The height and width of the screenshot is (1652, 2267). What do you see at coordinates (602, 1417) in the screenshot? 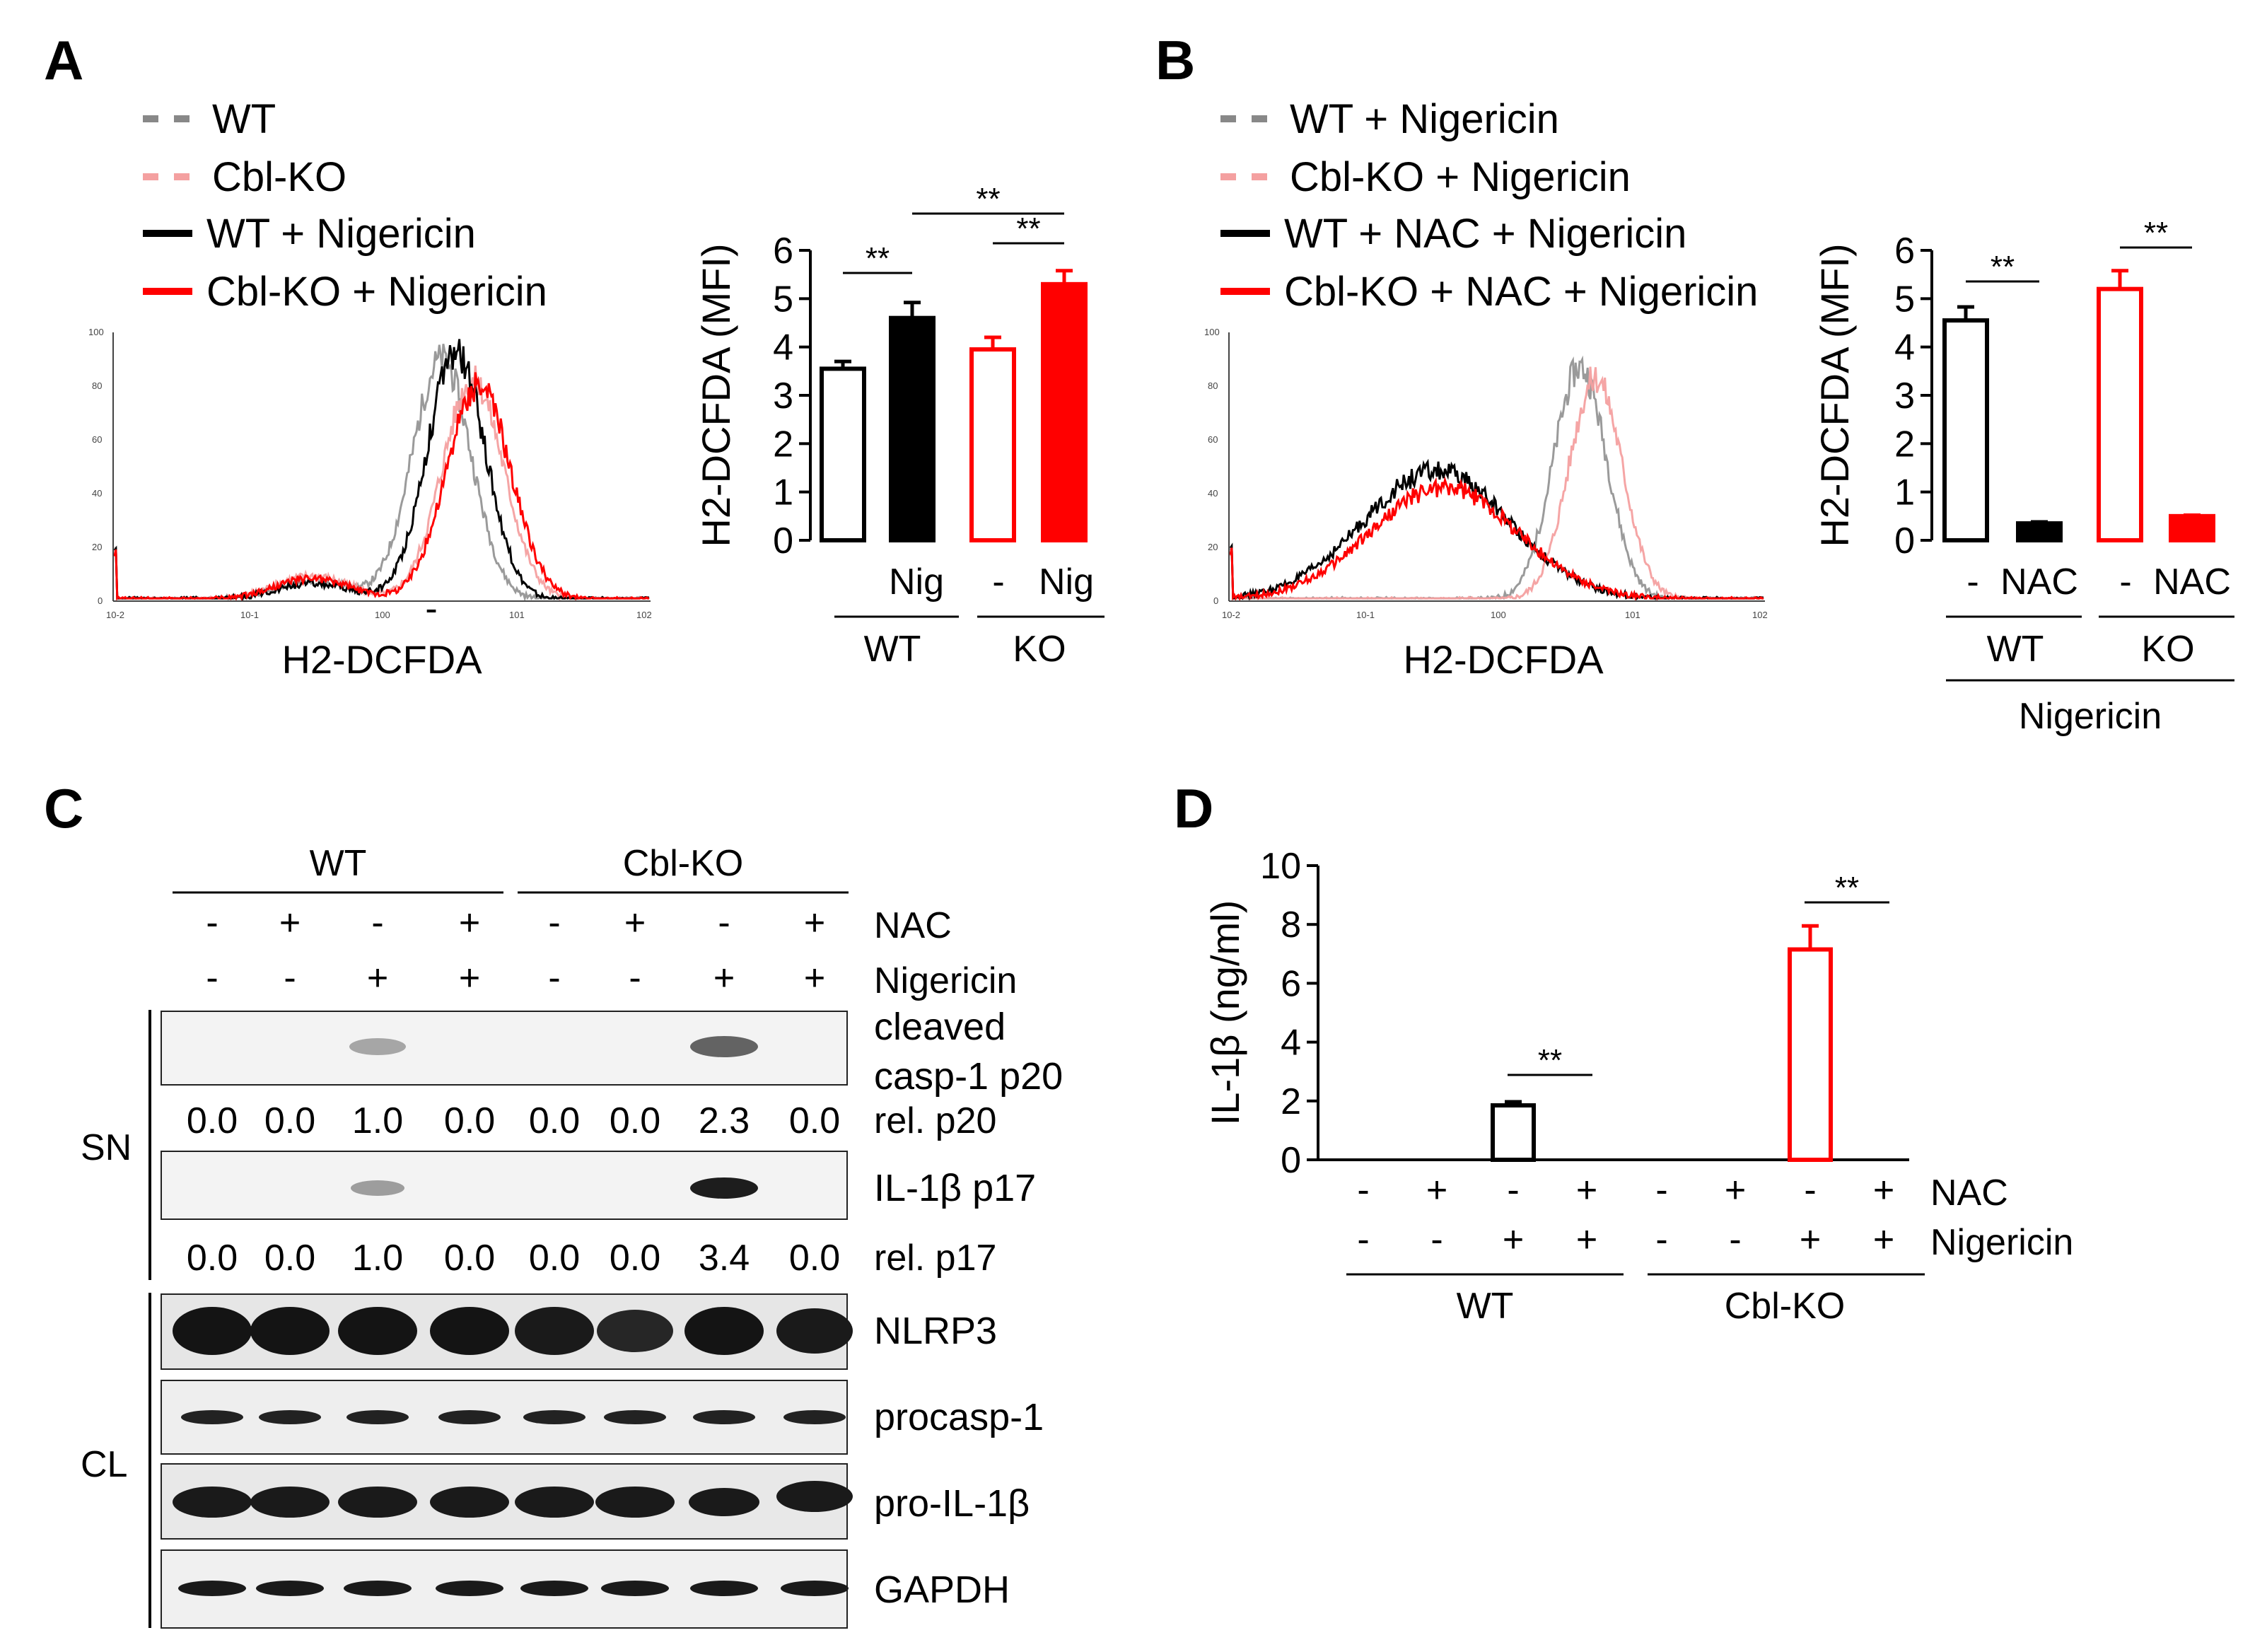
I see `blot-procasp: procasp-1` at bounding box center [602, 1417].